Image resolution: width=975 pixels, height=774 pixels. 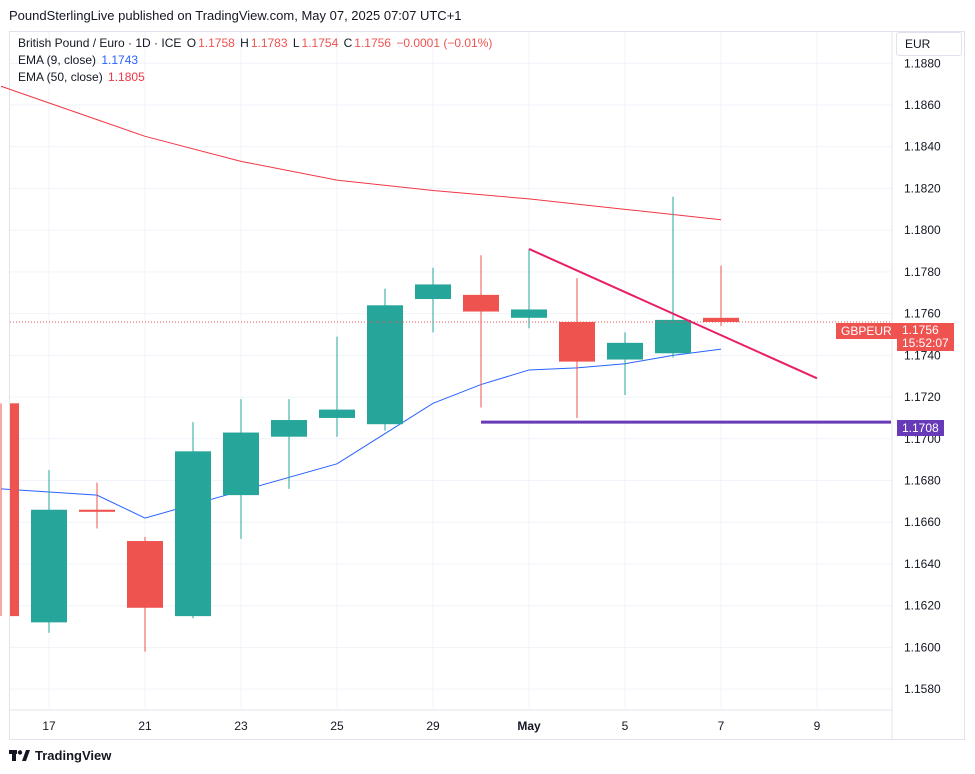 I want to click on ema9-label: EMA (9, close), so click(x=57, y=60).